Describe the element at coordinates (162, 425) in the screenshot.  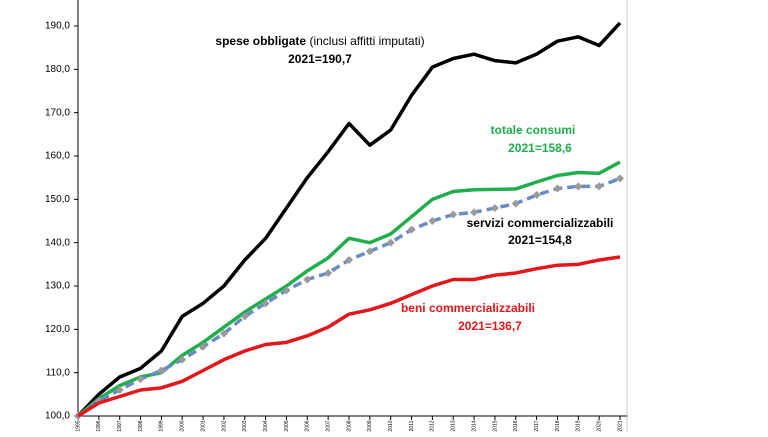
I see `x-tick-label: 1999` at that location.